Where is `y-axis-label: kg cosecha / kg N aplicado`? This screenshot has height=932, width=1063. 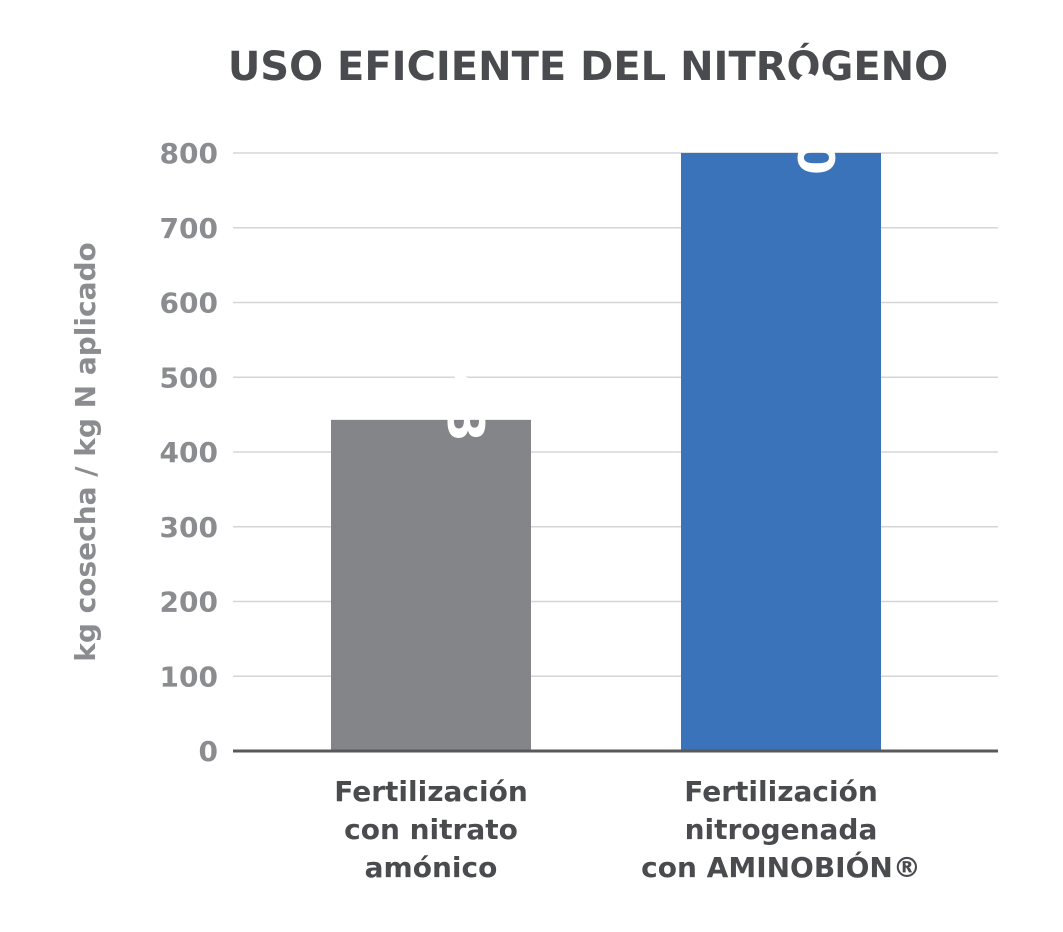
y-axis-label: kg cosecha / kg N aplicado is located at coordinates (85, 452).